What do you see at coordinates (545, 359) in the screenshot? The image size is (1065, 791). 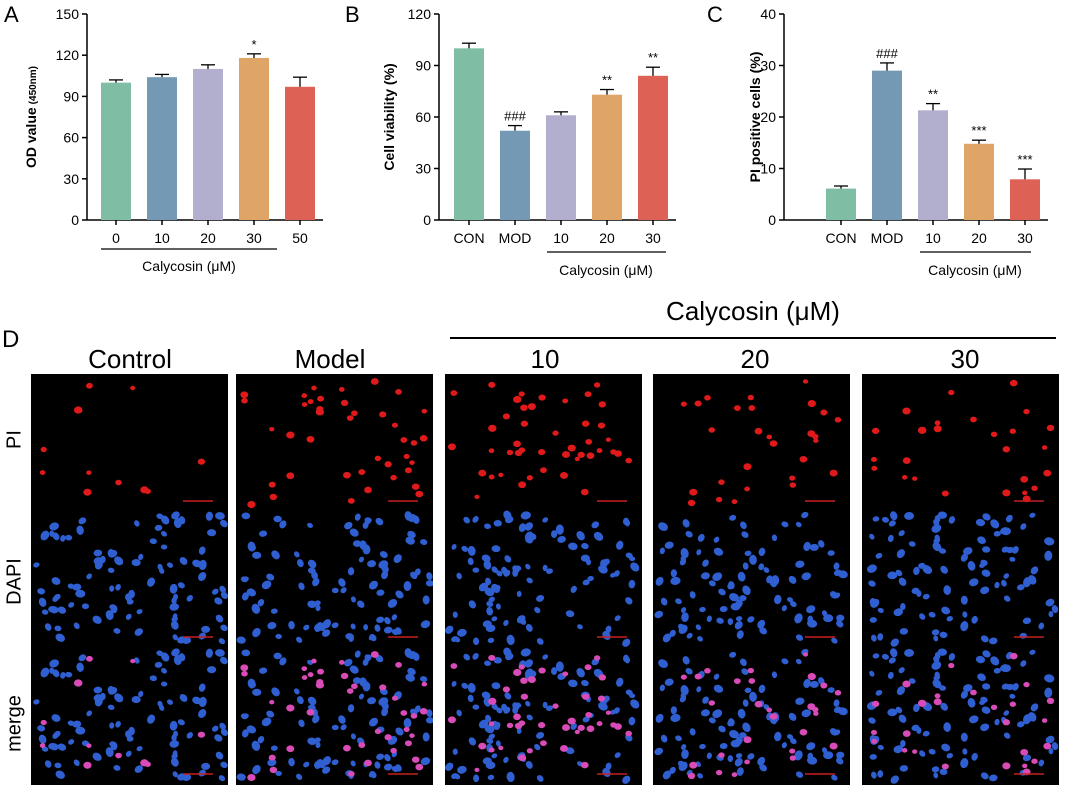 I see `column-title-10: 10` at bounding box center [545, 359].